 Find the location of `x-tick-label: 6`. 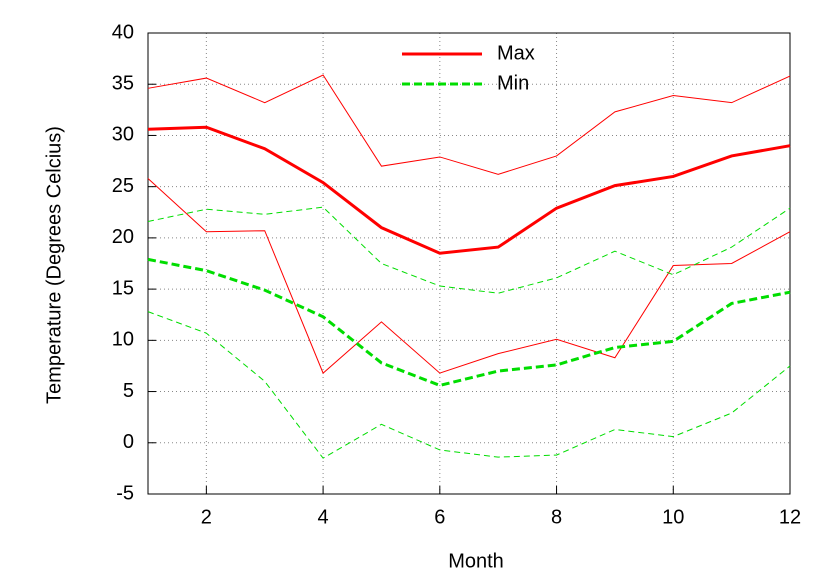

x-tick-label: 6 is located at coordinates (439, 517).